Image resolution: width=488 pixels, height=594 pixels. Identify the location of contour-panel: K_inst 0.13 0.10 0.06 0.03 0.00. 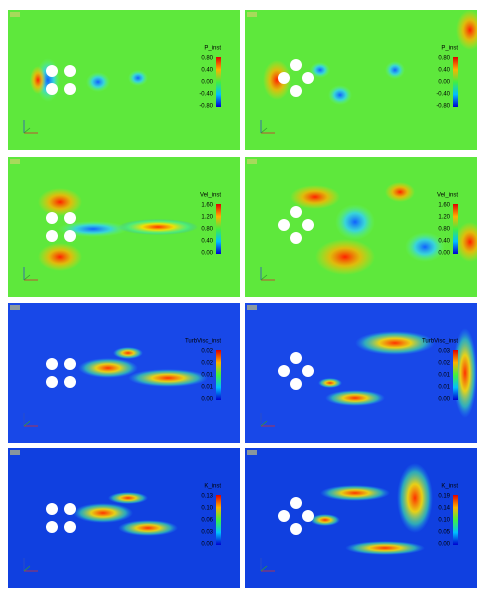
(124, 518).